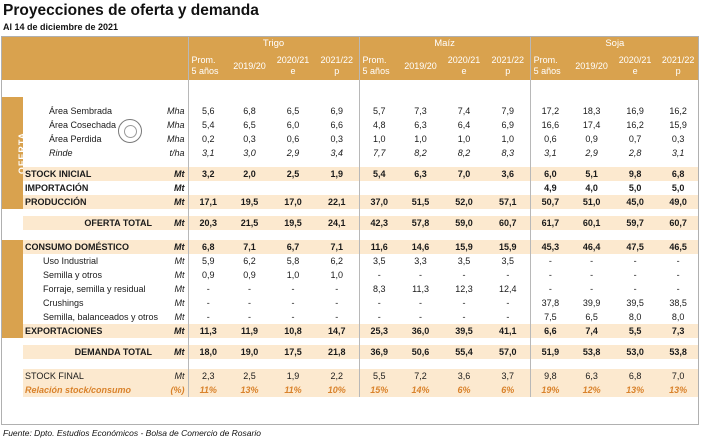  I want to click on value-consumo: 46,5, so click(678, 247).